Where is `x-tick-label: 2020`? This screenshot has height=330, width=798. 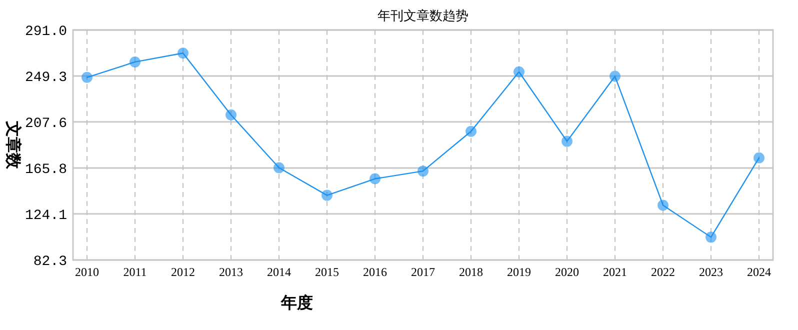 x-tick-label: 2020 is located at coordinates (567, 272).